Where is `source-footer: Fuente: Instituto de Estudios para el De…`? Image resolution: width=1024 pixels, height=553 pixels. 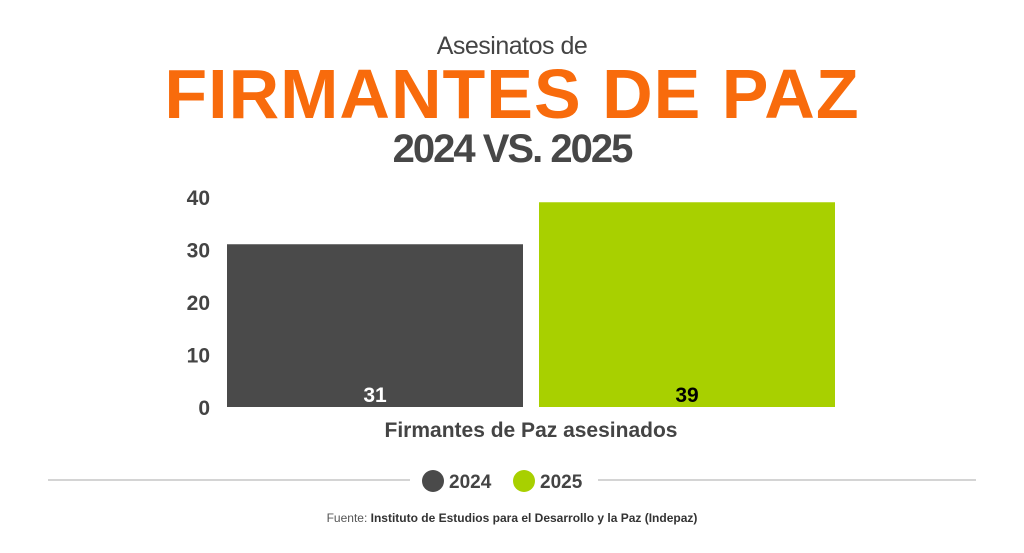 source-footer: Fuente: Instituto de Estudios para el De… is located at coordinates (512, 518).